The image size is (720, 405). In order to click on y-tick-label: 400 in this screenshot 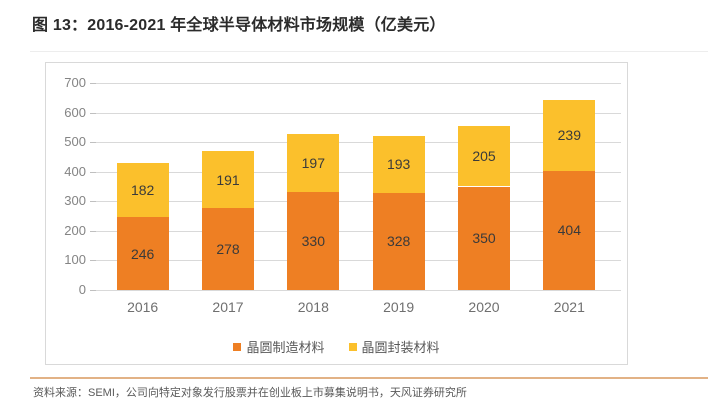, I will do `click(75, 171)`.